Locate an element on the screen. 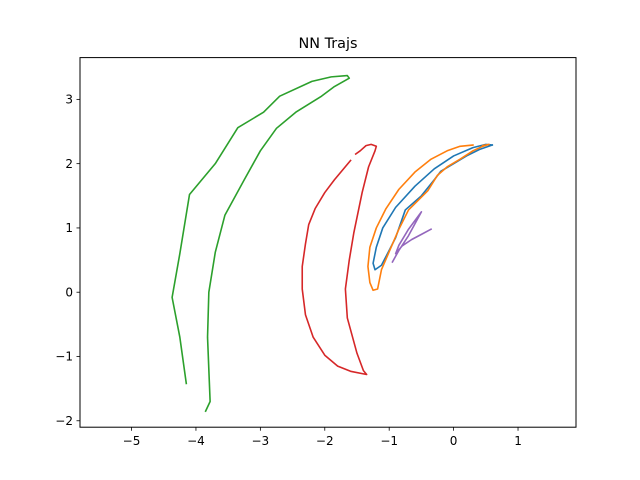 Image resolution: width=640 pixels, height=480 pixels. y-tick-label: 3 is located at coordinates (69, 100).